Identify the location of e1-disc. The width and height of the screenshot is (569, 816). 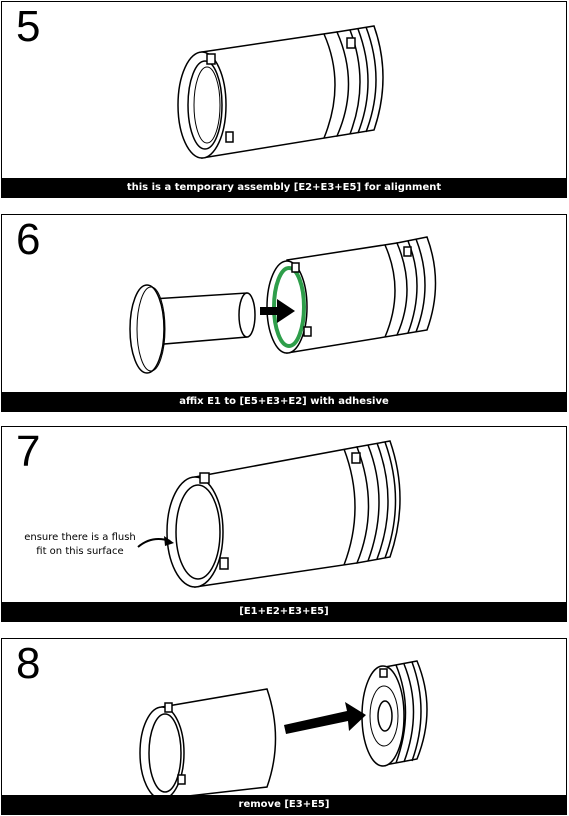
(147, 329).